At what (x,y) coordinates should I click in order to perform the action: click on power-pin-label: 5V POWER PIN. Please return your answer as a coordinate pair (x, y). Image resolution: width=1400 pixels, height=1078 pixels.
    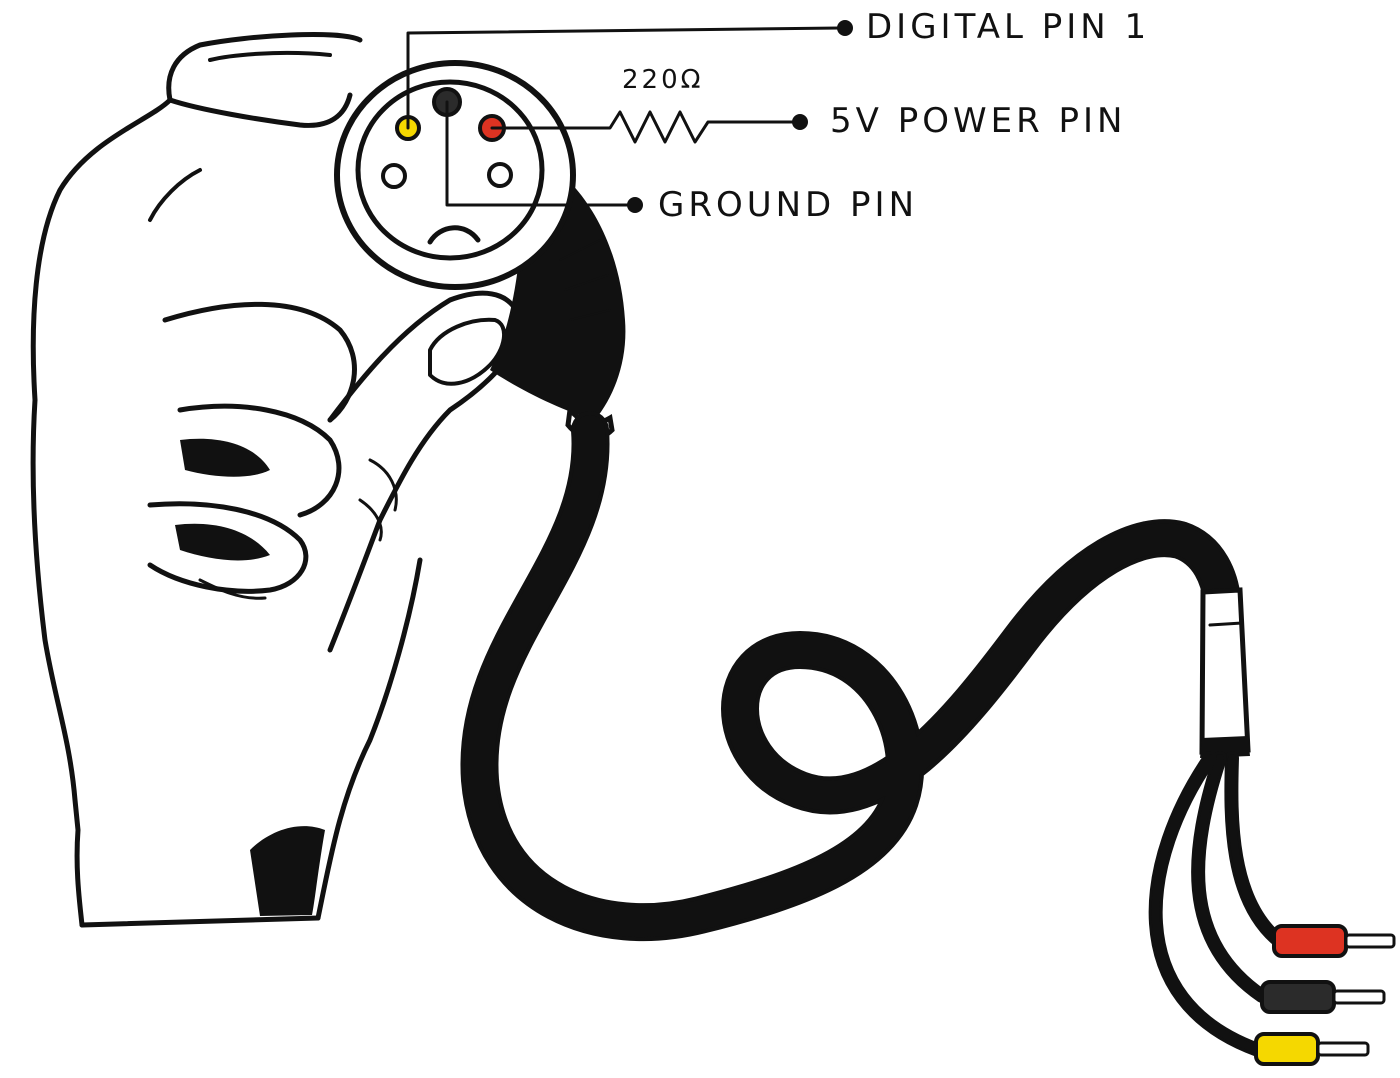
    Looking at the image, I should click on (978, 121).